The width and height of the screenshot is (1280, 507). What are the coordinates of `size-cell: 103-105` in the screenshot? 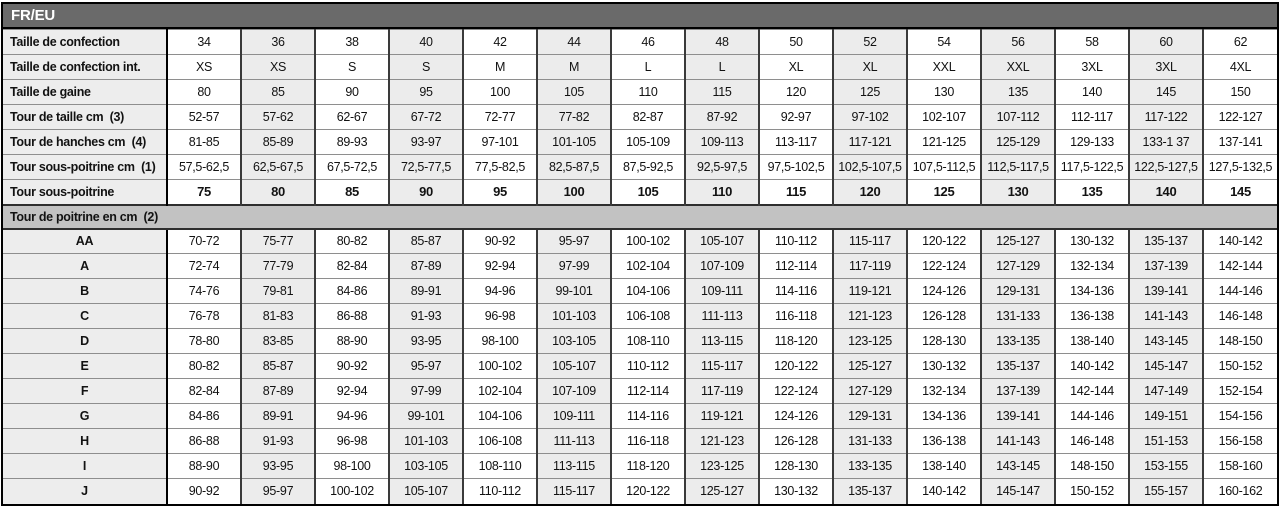 It's located at (573, 341).